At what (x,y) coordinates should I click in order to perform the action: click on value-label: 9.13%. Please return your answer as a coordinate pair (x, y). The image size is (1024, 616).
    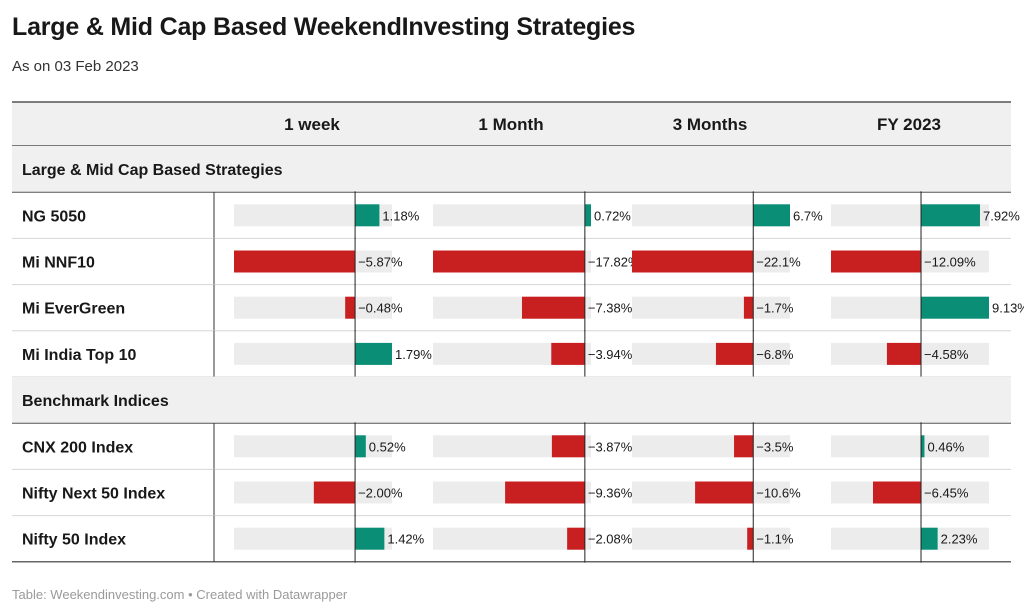
    Looking at the image, I should click on (1008, 308).